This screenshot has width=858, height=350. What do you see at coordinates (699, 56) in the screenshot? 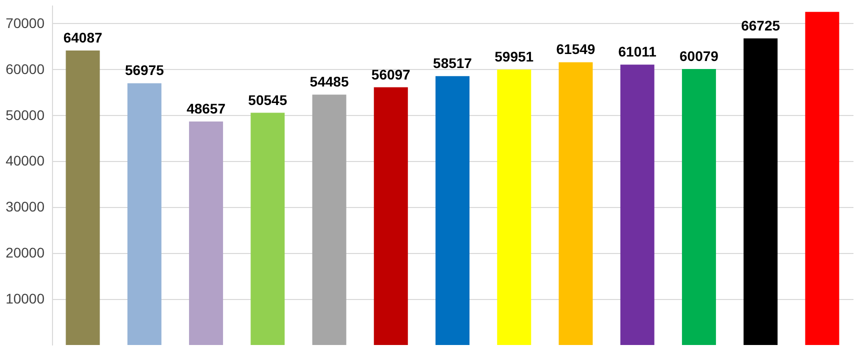
I see `data-label: 60079` at bounding box center [699, 56].